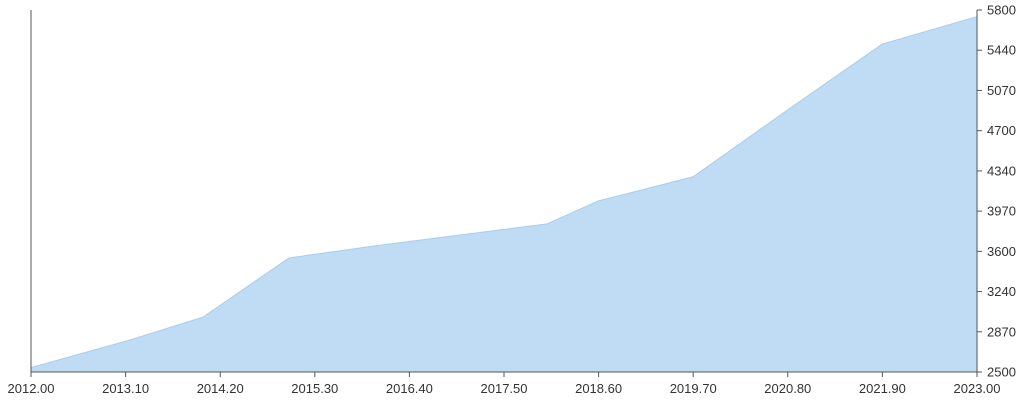 This screenshot has height=400, width=1024. What do you see at coordinates (409, 388) in the screenshot?
I see `x-tick-label: 2016.40` at bounding box center [409, 388].